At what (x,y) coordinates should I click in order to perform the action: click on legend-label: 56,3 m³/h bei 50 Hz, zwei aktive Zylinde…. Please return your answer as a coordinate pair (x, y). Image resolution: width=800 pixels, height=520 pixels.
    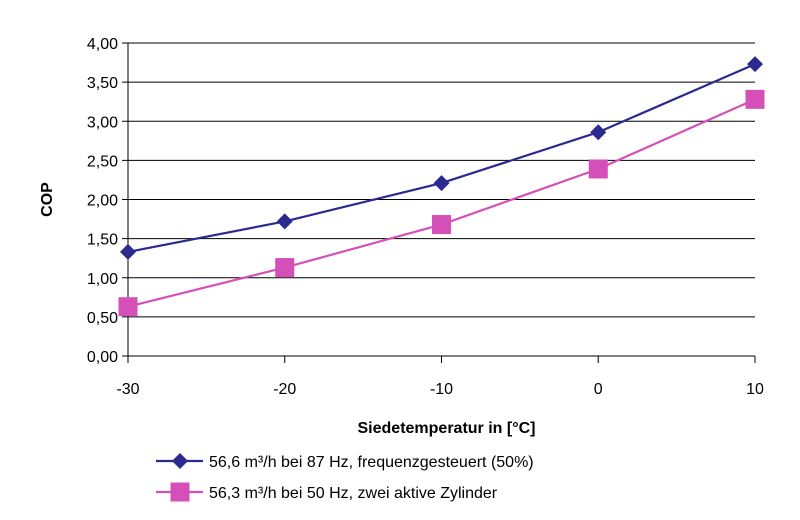
    Looking at the image, I should click on (353, 493).